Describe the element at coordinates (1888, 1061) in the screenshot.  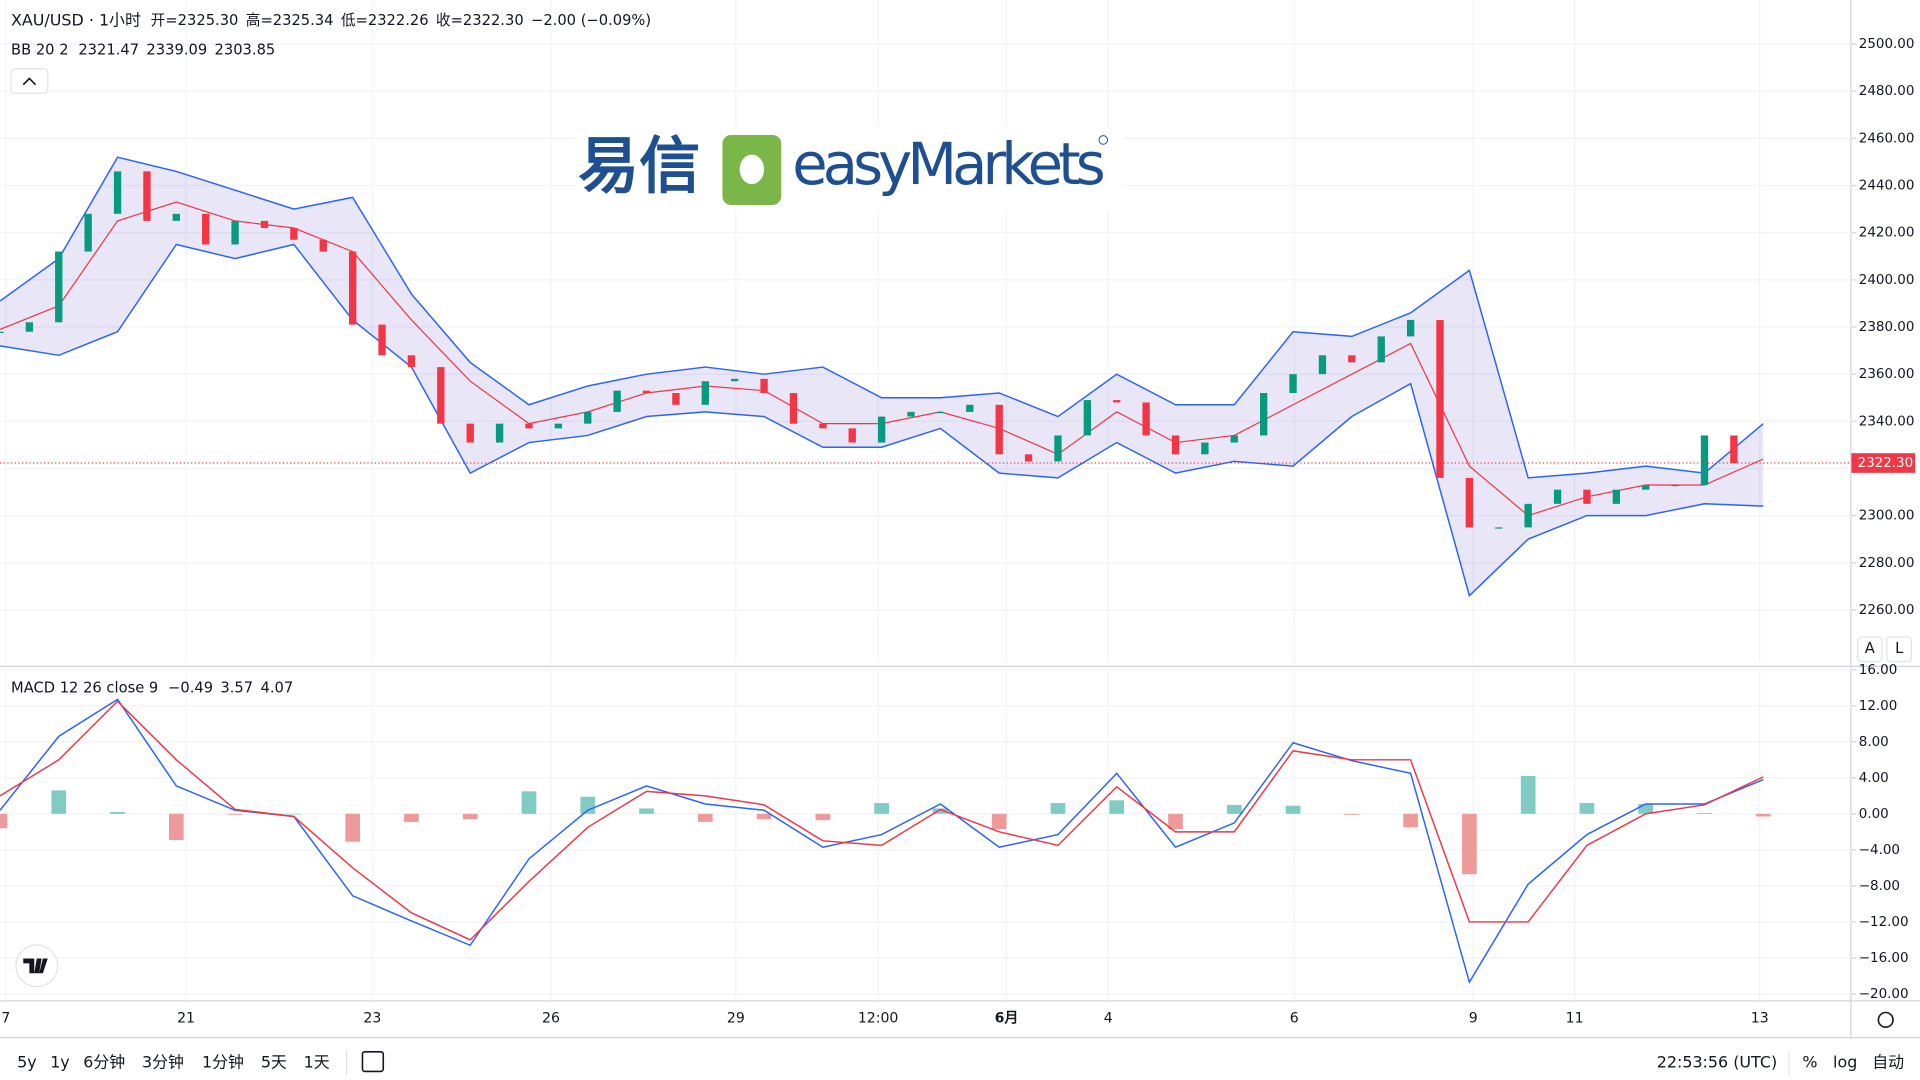
I see `scale-option: 自动` at that location.